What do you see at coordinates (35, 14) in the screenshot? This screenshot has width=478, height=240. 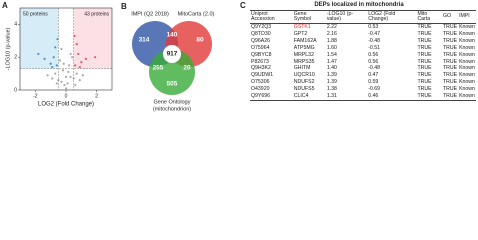 I see `annotation: 50 proteins` at bounding box center [35, 14].